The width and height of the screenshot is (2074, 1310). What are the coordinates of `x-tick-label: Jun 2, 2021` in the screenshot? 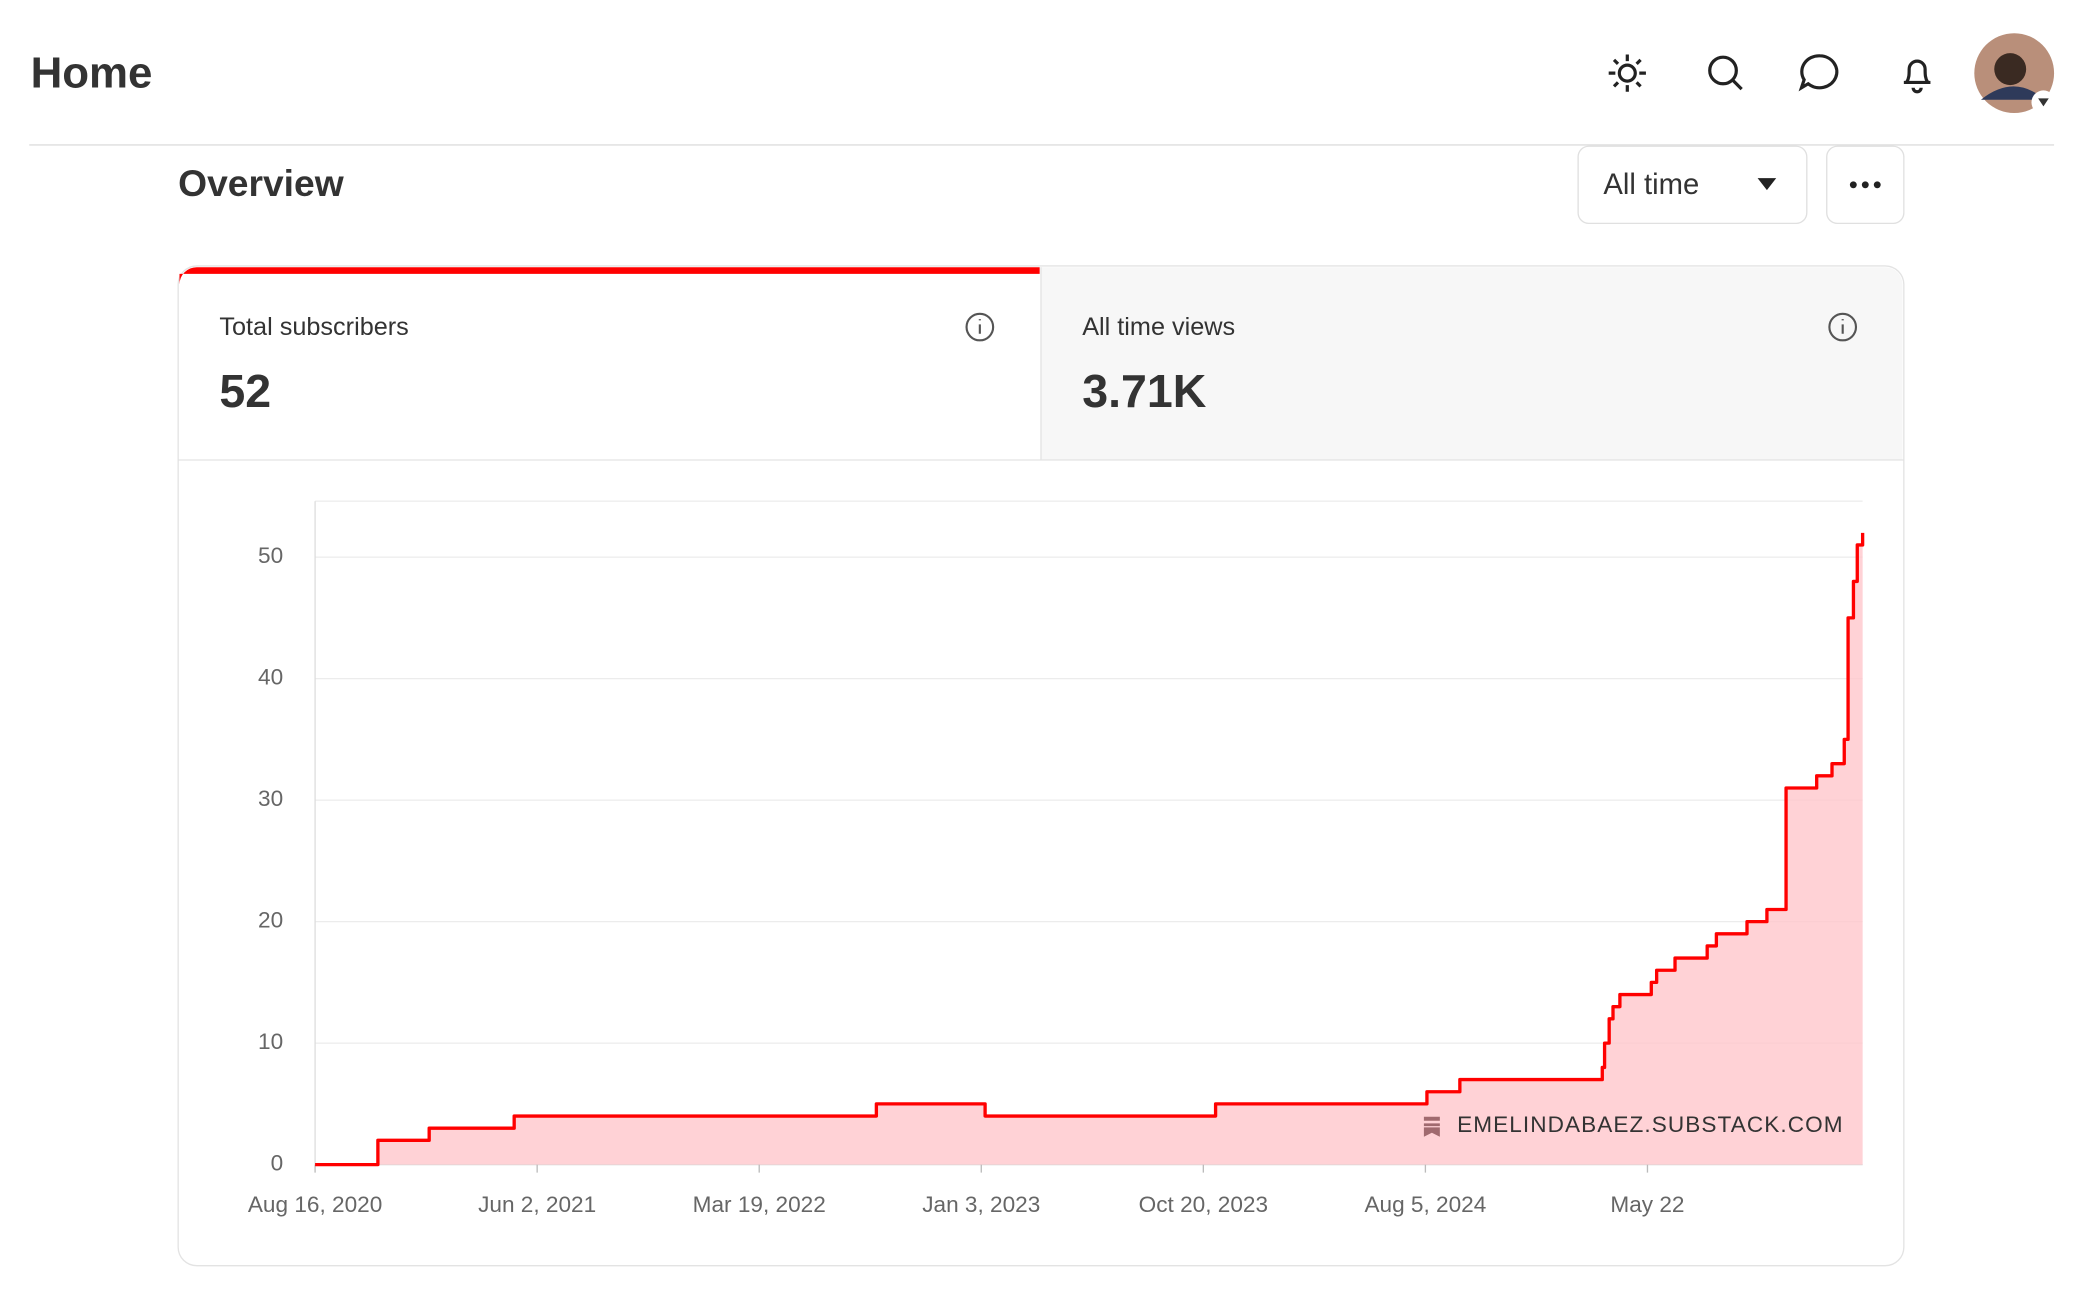 It's located at (537, 1204).